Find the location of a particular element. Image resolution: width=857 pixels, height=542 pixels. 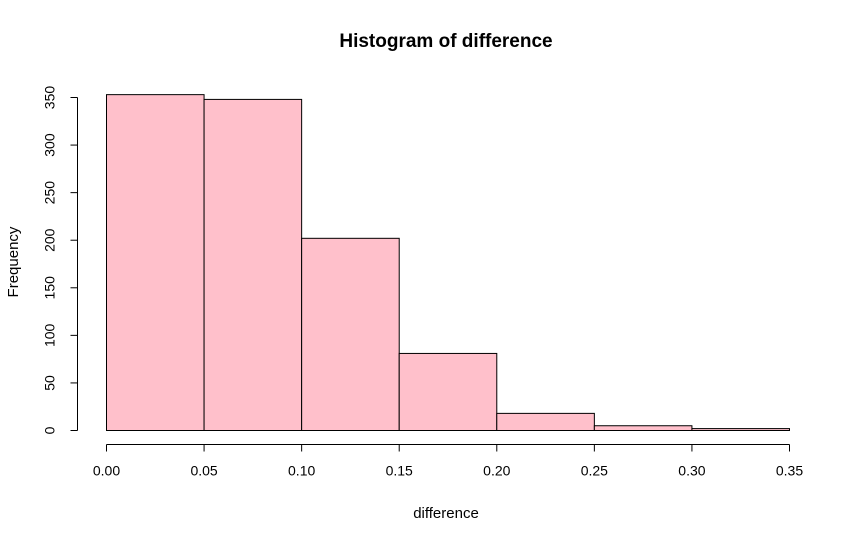

x-axis-label: difference is located at coordinates (446, 513).